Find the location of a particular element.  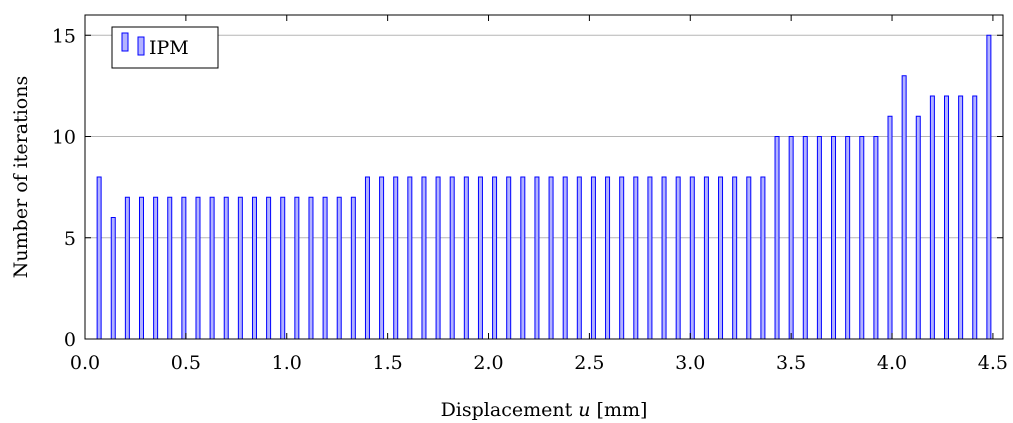

x-tick-label: 1.0 is located at coordinates (287, 363).